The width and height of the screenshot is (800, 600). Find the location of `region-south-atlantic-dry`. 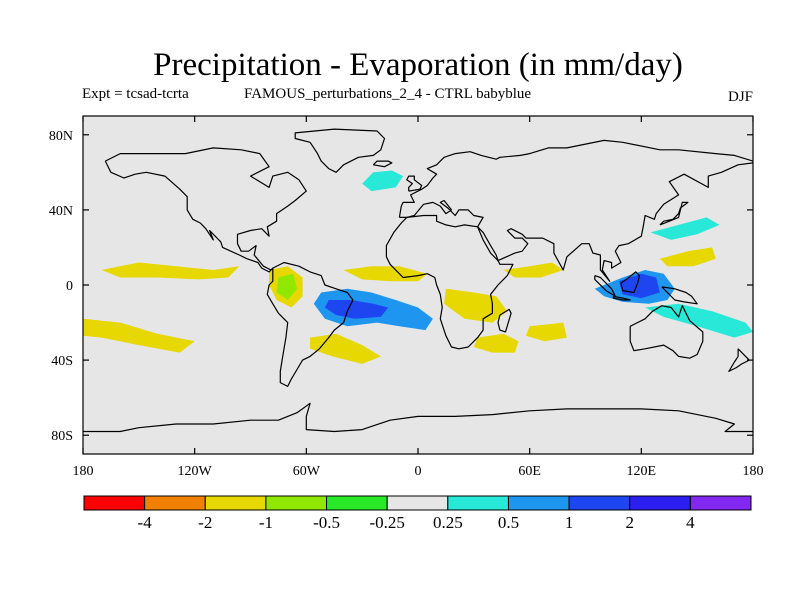

region-south-atlantic-dry is located at coordinates (345, 348).